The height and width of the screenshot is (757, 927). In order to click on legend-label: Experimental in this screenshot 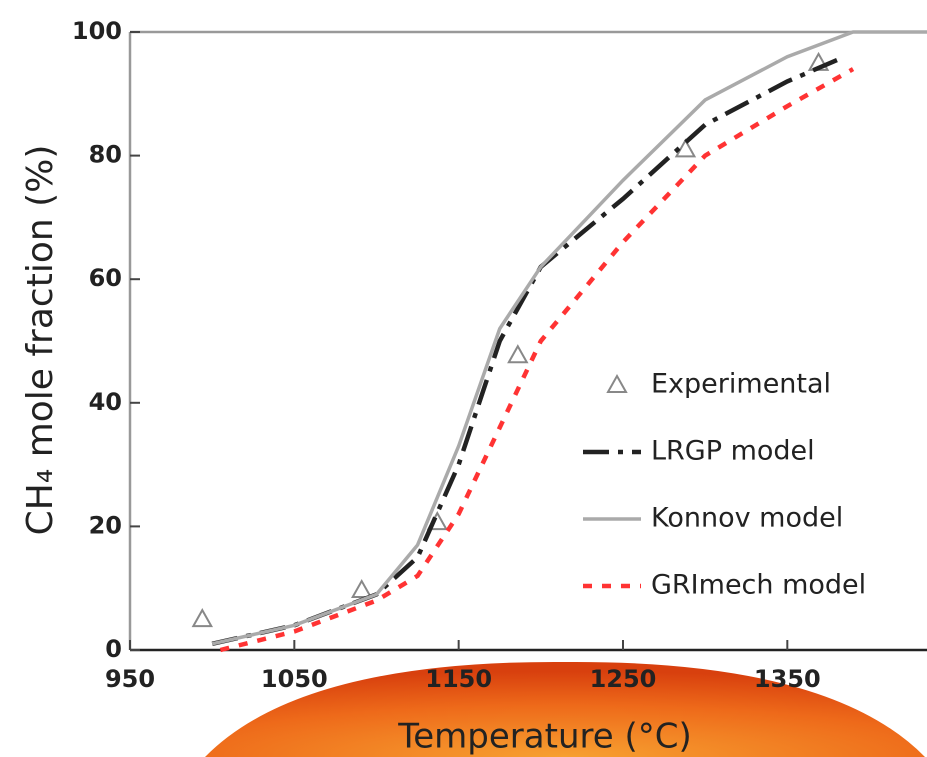, I will do `click(741, 384)`.